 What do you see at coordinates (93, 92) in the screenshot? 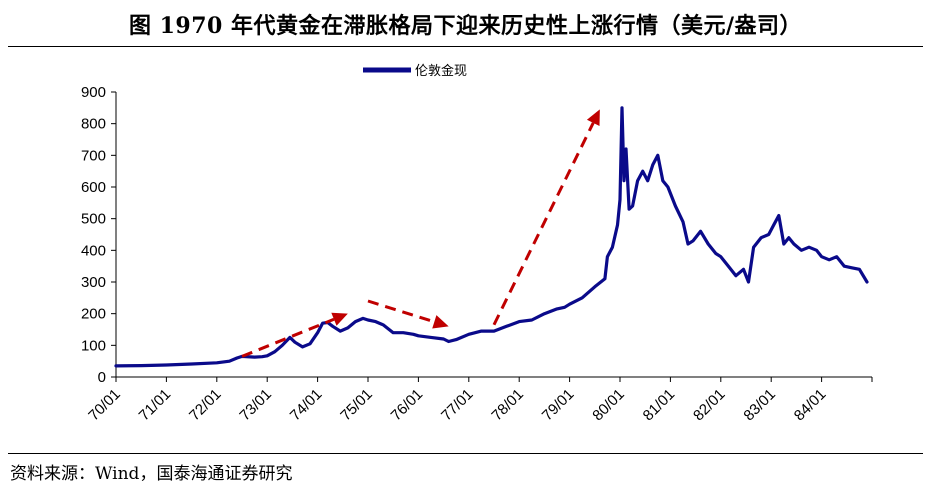
I see `y-tick-label: 900` at bounding box center [93, 92].